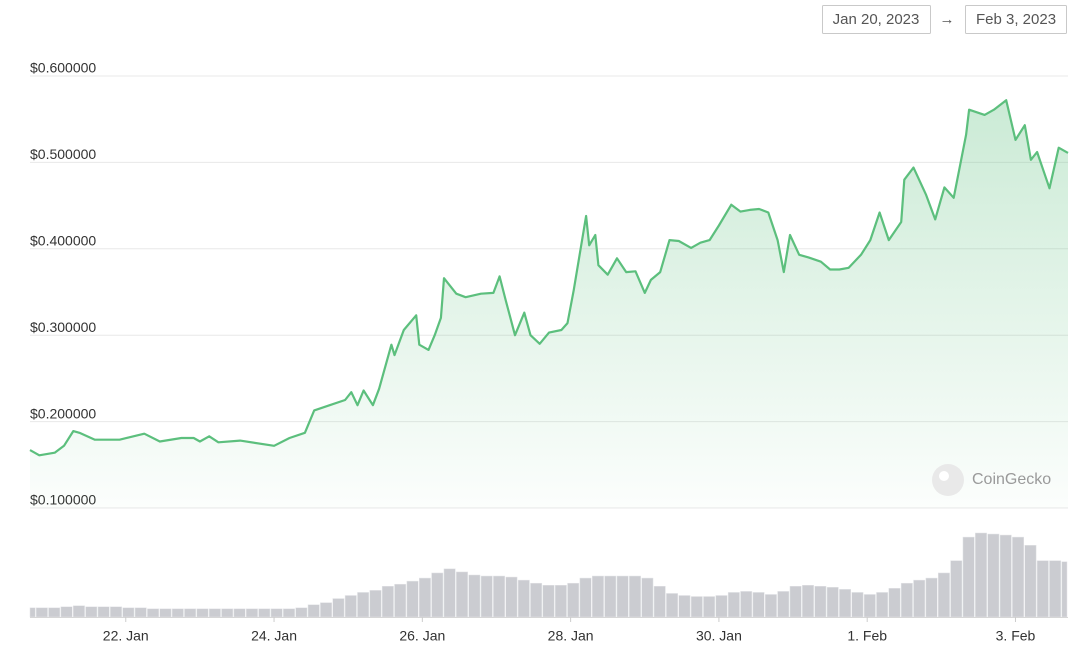  Describe the element at coordinates (548, 575) in the screenshot. I see `volume` at that location.